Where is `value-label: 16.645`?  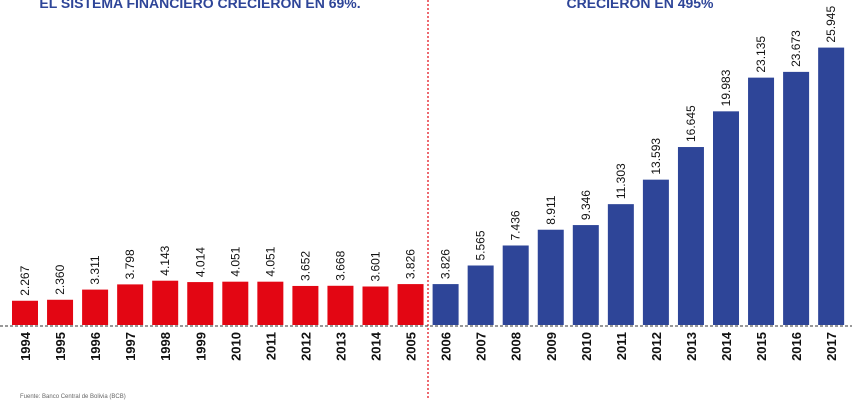 value-label: 16.645 is located at coordinates (691, 123).